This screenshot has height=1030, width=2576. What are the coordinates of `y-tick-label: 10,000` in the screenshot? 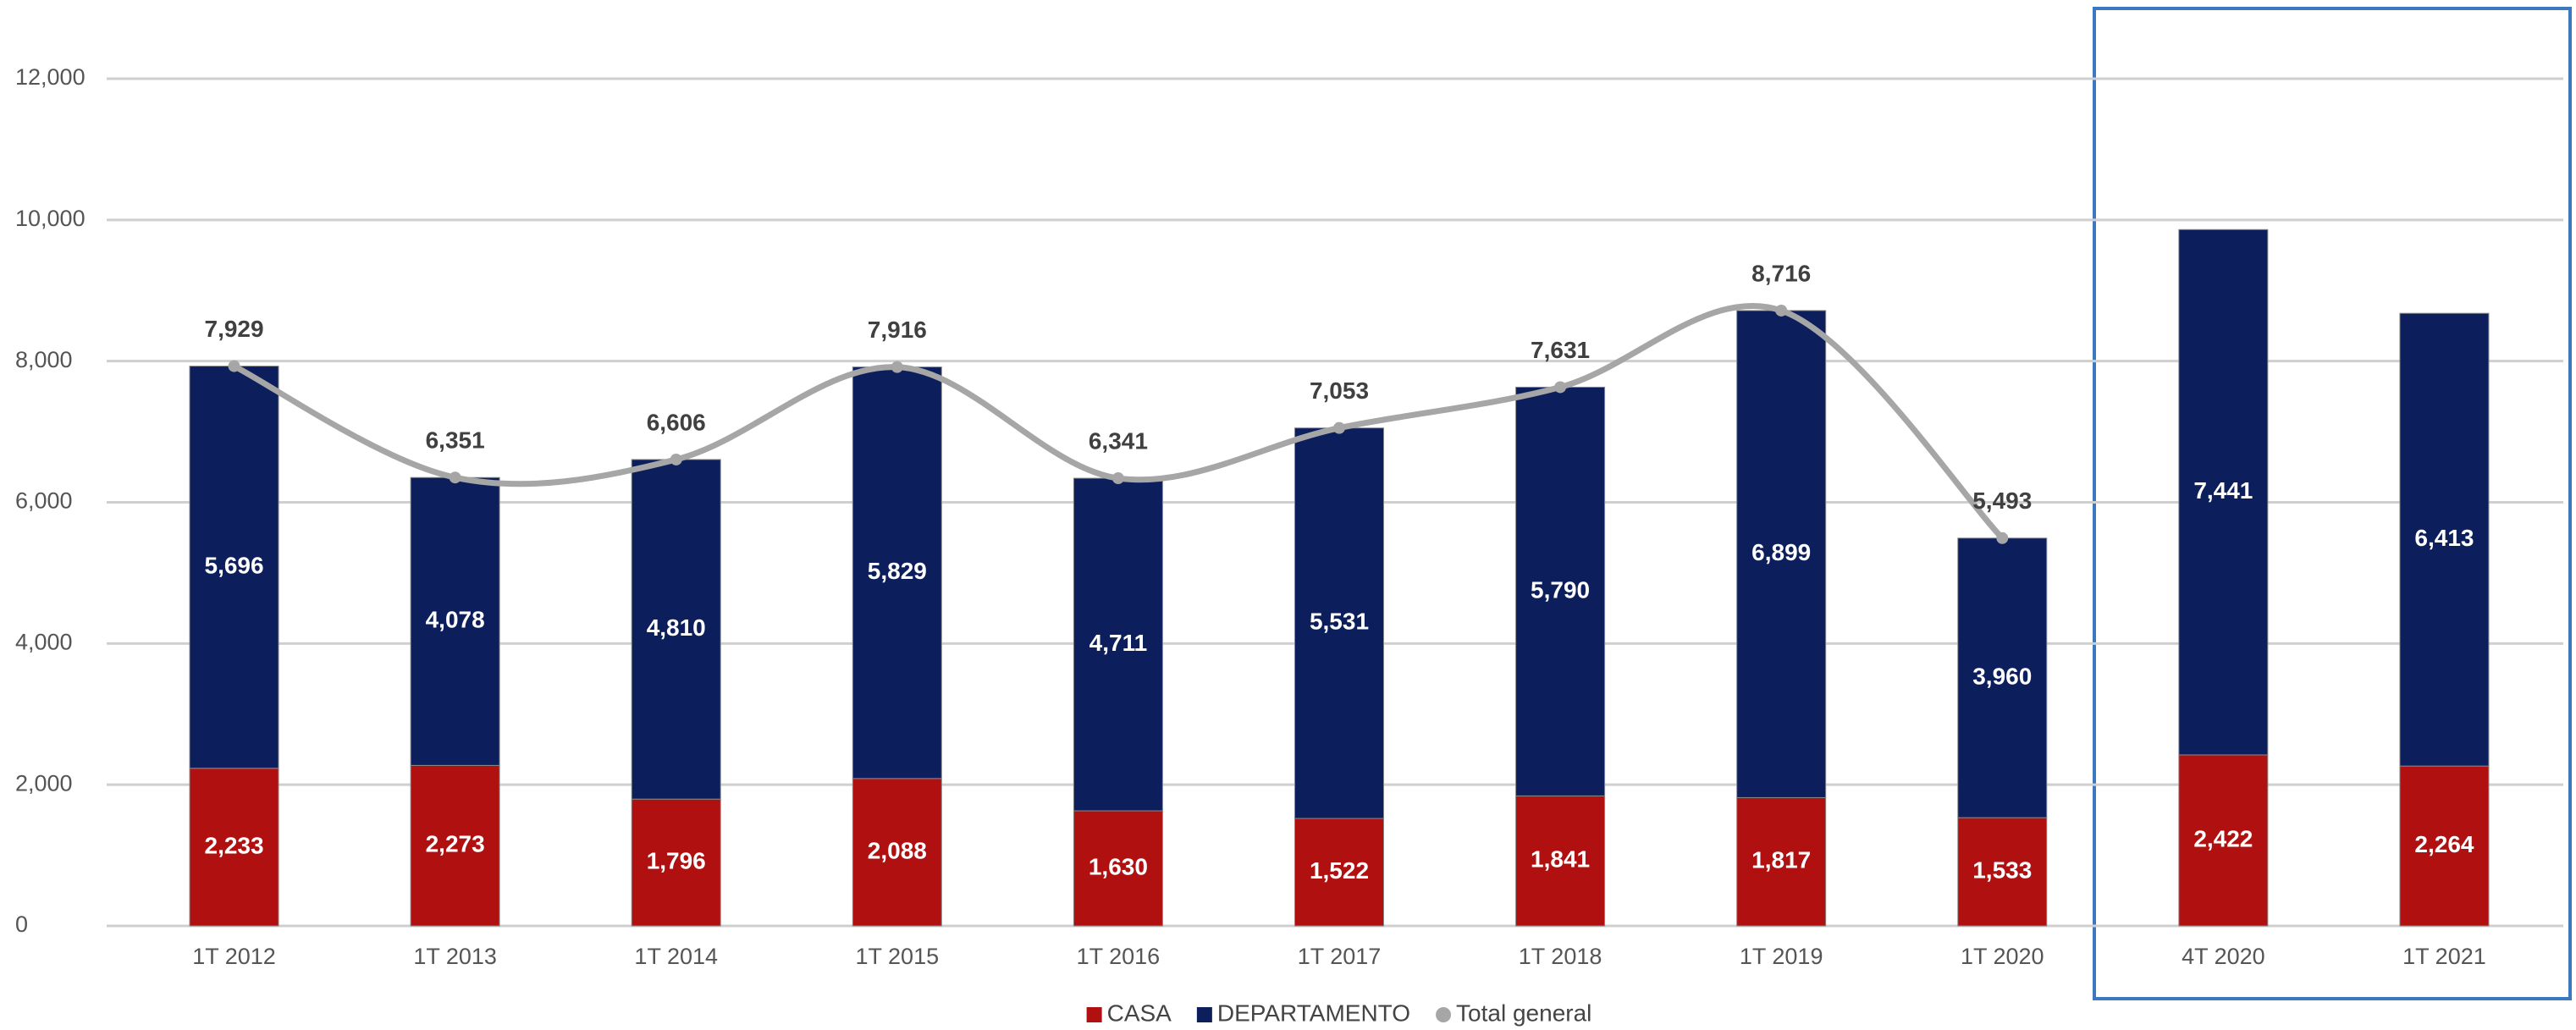 It's located at (50, 218).